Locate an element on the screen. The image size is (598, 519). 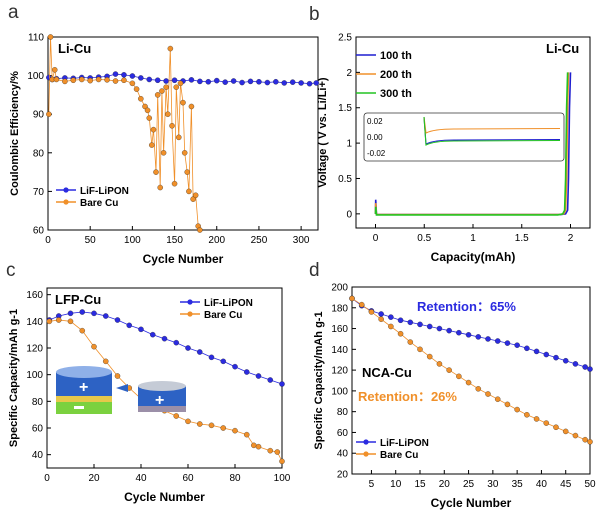
y-tick-label: 0.5 is located at coordinates (345, 179).